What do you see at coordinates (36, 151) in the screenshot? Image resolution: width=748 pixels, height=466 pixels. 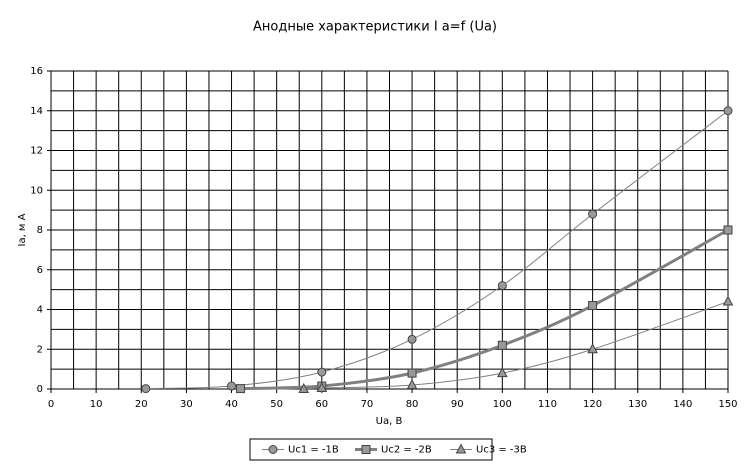 I see `y-tick-label: 12` at bounding box center [36, 151].